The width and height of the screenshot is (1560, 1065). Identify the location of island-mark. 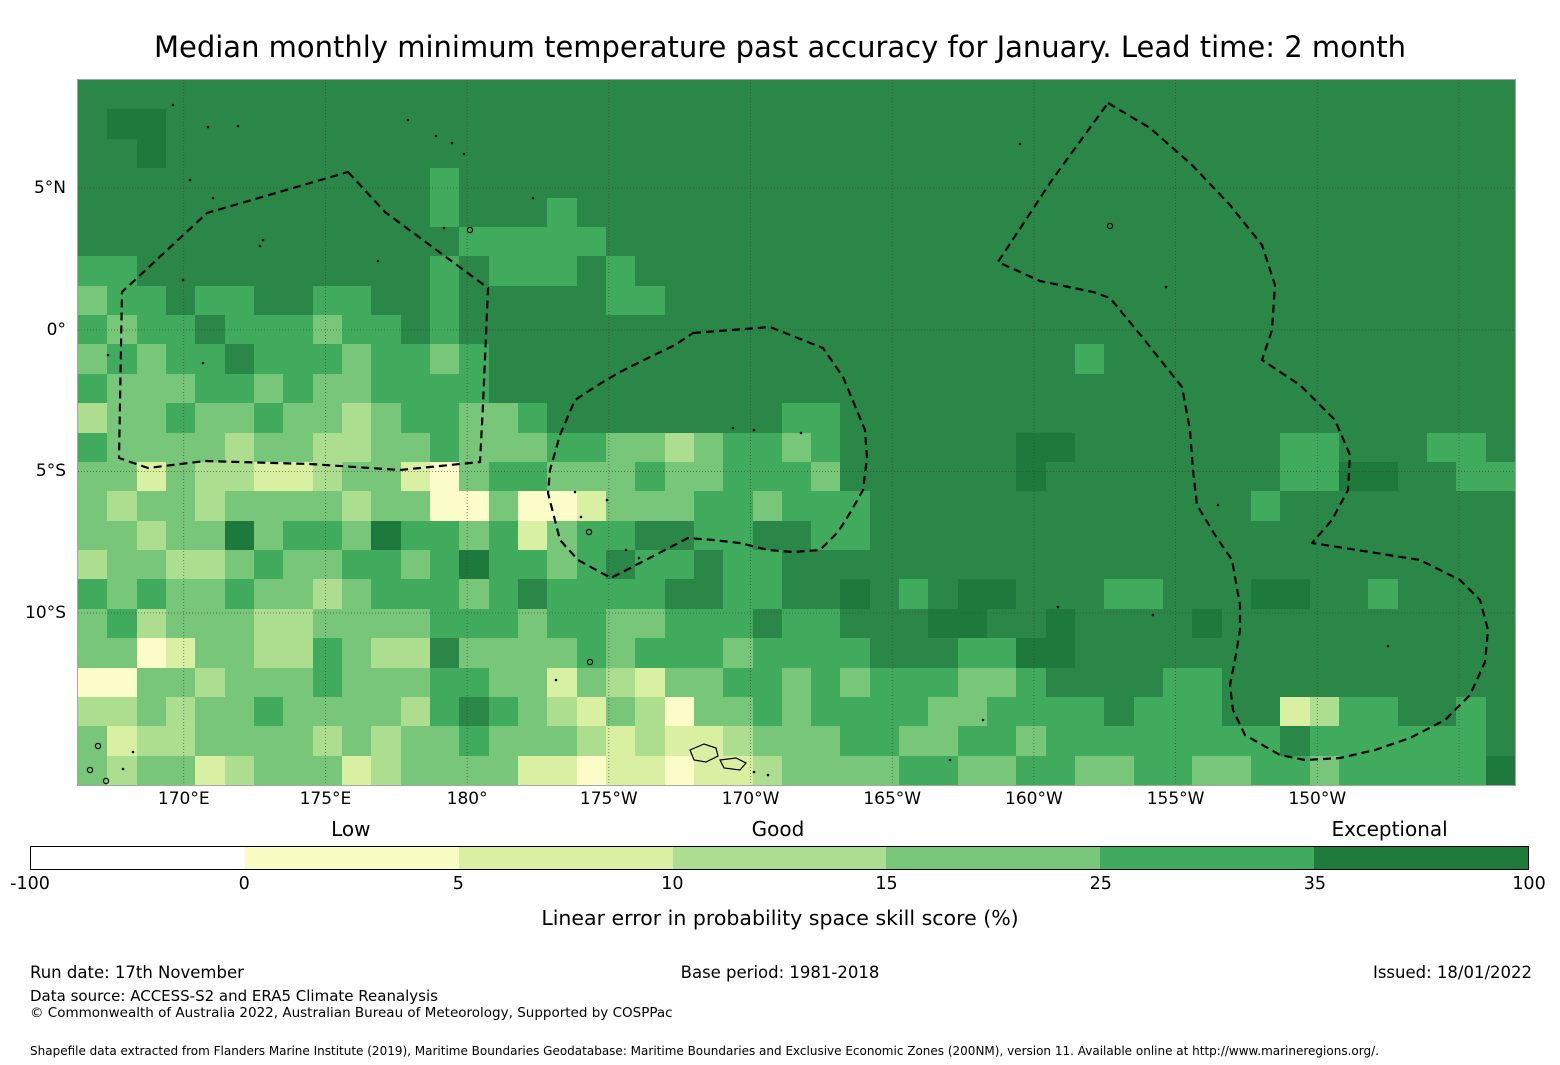
(1058, 607).